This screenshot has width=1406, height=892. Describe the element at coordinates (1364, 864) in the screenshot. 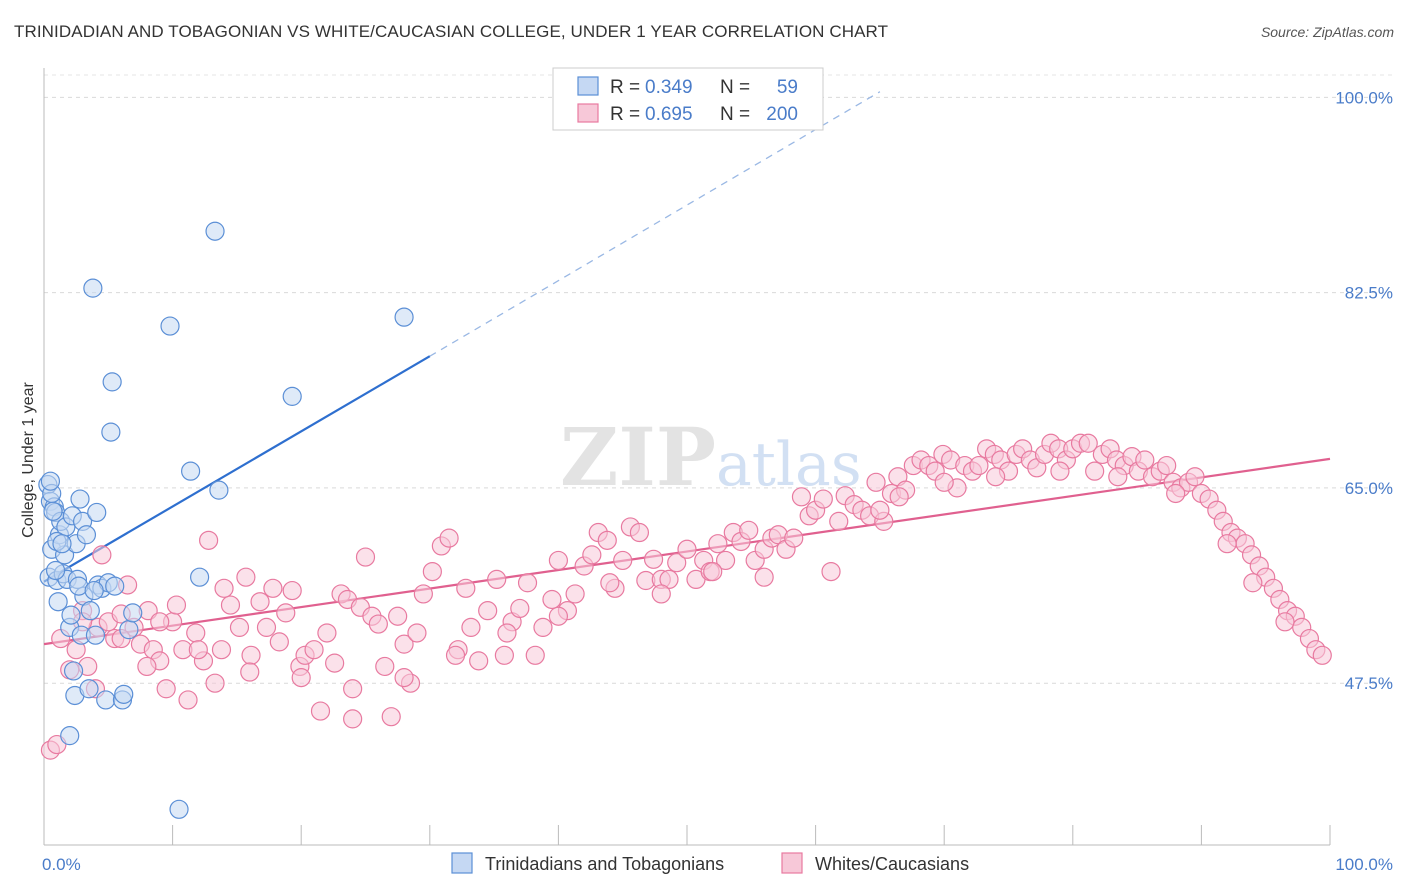

I see `x-tick-label: 100.0%` at that location.